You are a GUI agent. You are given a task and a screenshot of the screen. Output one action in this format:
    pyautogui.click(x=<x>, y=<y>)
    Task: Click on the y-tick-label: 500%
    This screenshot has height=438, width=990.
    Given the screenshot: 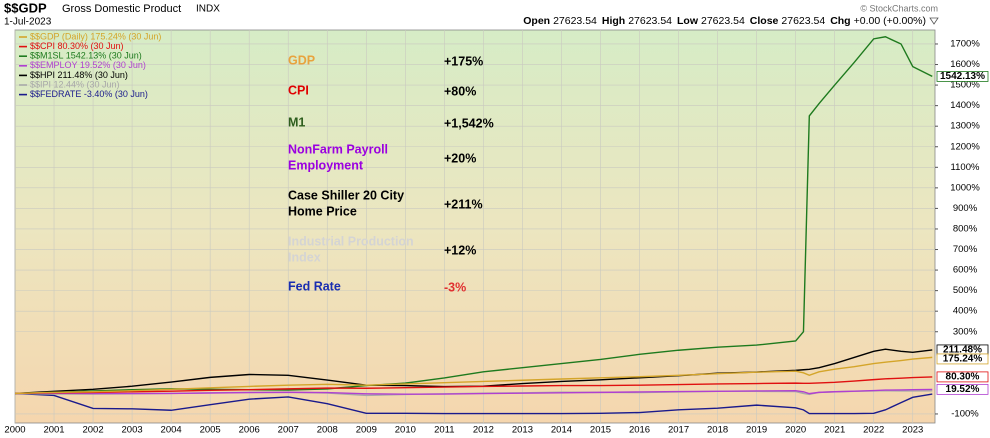 What is the action you would take?
    pyautogui.click(x=965, y=290)
    